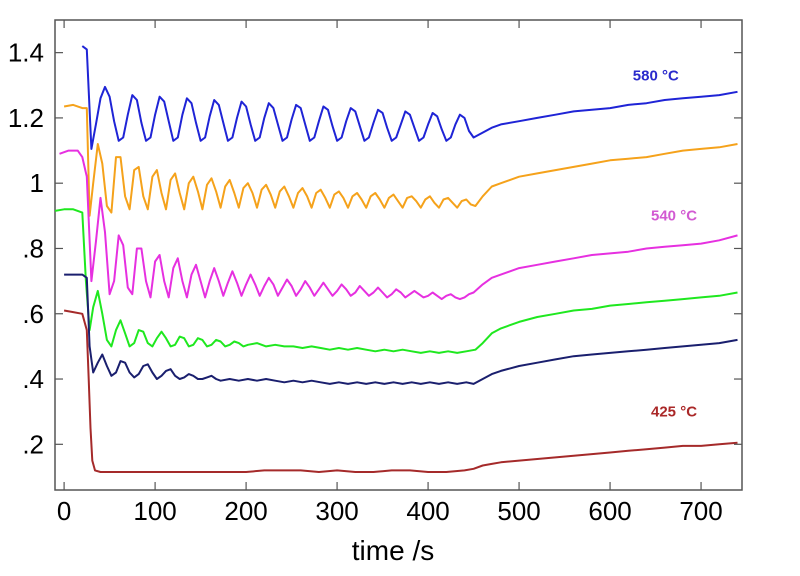 The height and width of the screenshot is (576, 800). Describe the element at coordinates (393, 550) in the screenshot. I see `x-axis-title: time /s` at that location.